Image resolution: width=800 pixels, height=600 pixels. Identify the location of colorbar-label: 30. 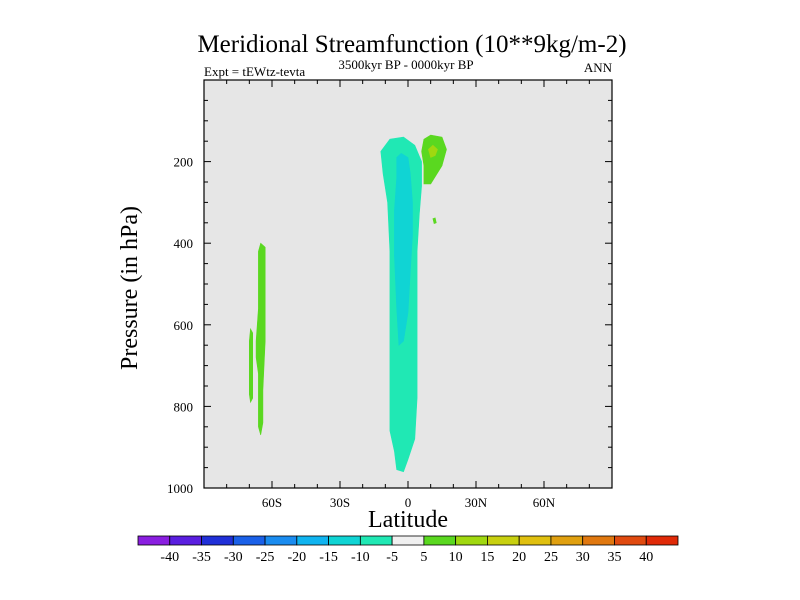
(583, 557).